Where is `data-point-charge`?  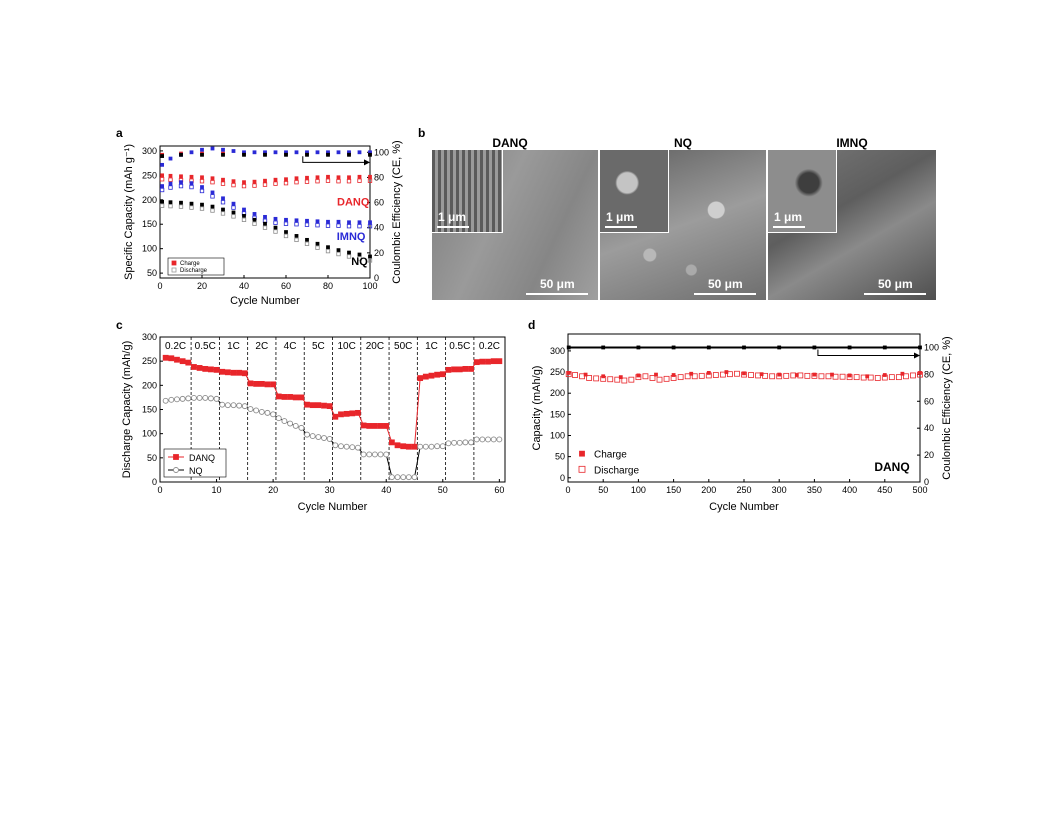
data-point-charge is located at coordinates (708, 372).